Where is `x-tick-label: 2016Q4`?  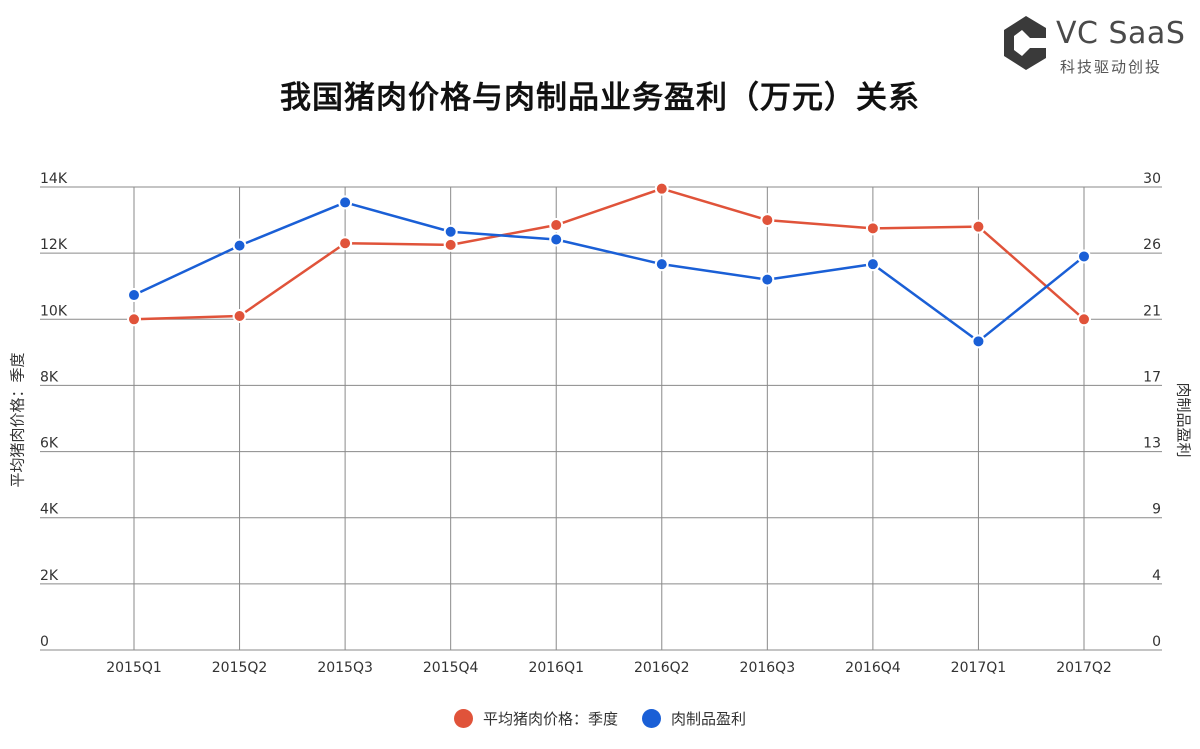
x-tick-label: 2016Q4 is located at coordinates (873, 668).